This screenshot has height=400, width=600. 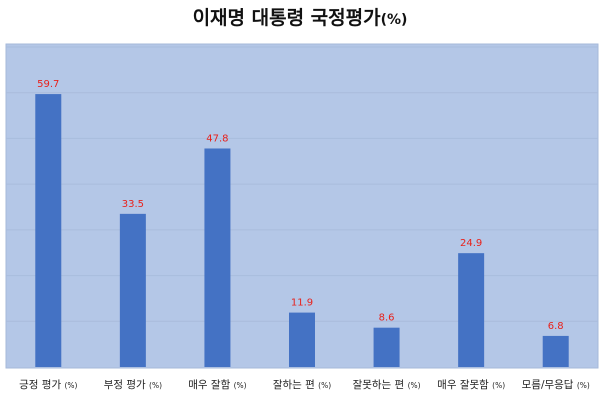 I want to click on x-tick-label: 매우 잘못함 (%), so click(x=471, y=385).